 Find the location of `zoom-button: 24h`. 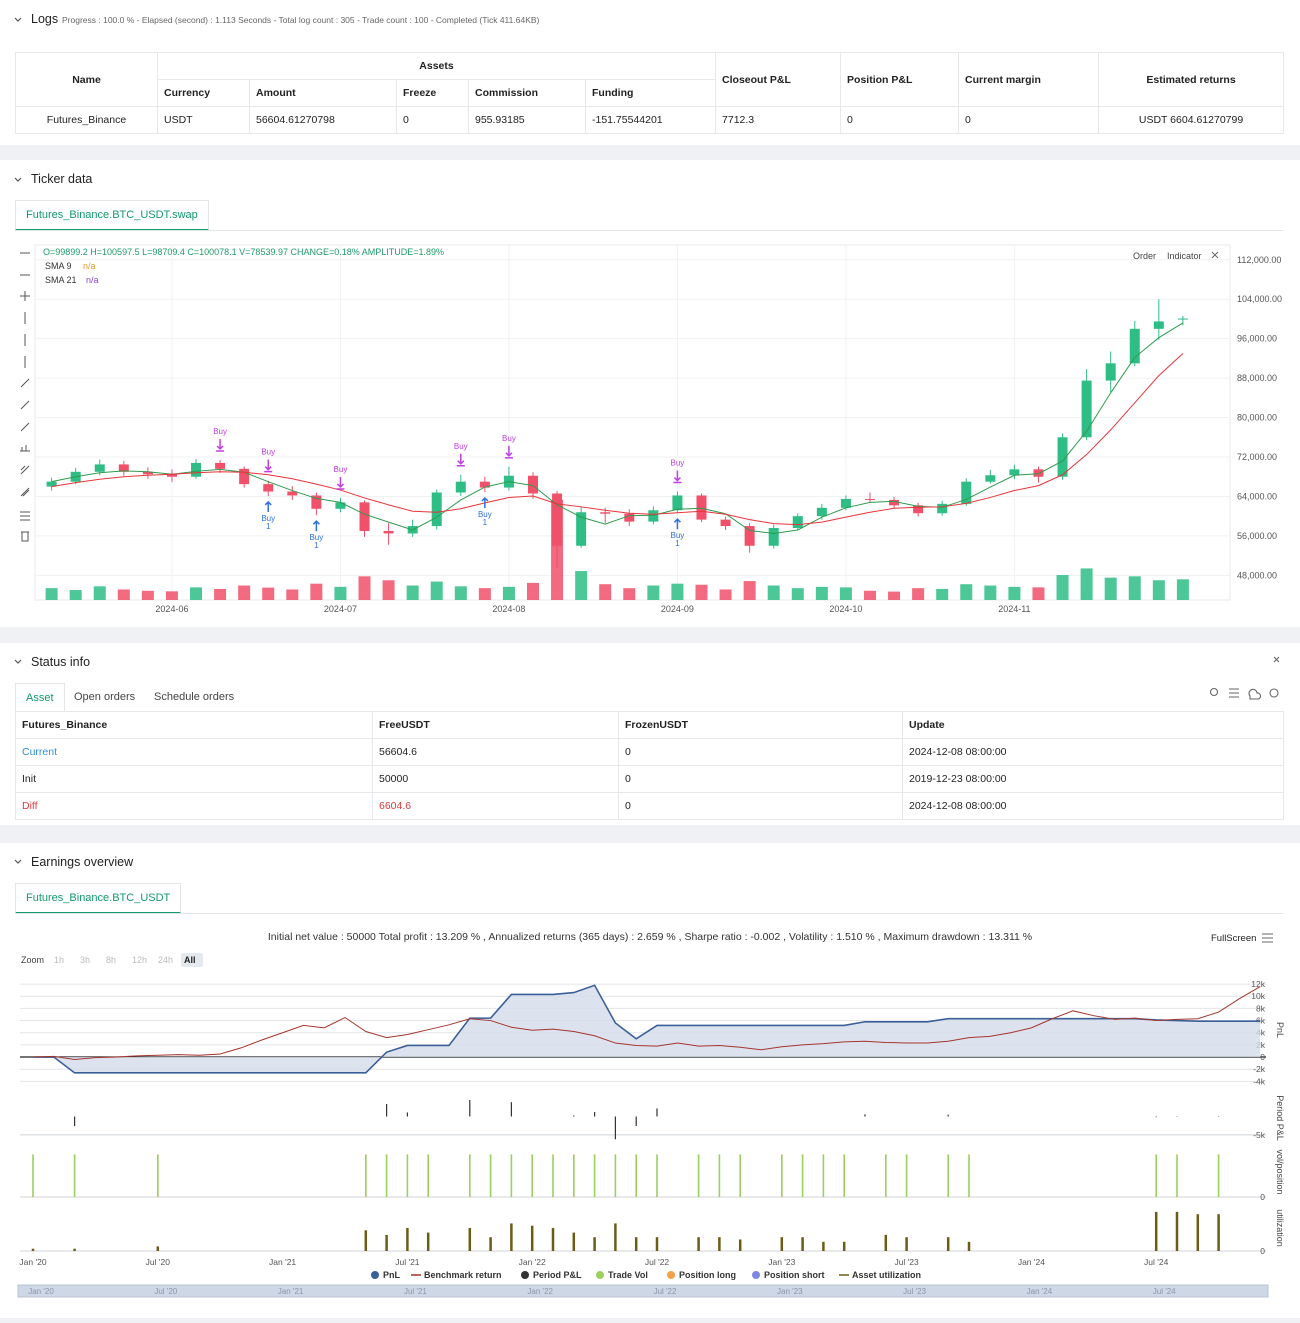

zoom-button: 24h is located at coordinates (165, 960).